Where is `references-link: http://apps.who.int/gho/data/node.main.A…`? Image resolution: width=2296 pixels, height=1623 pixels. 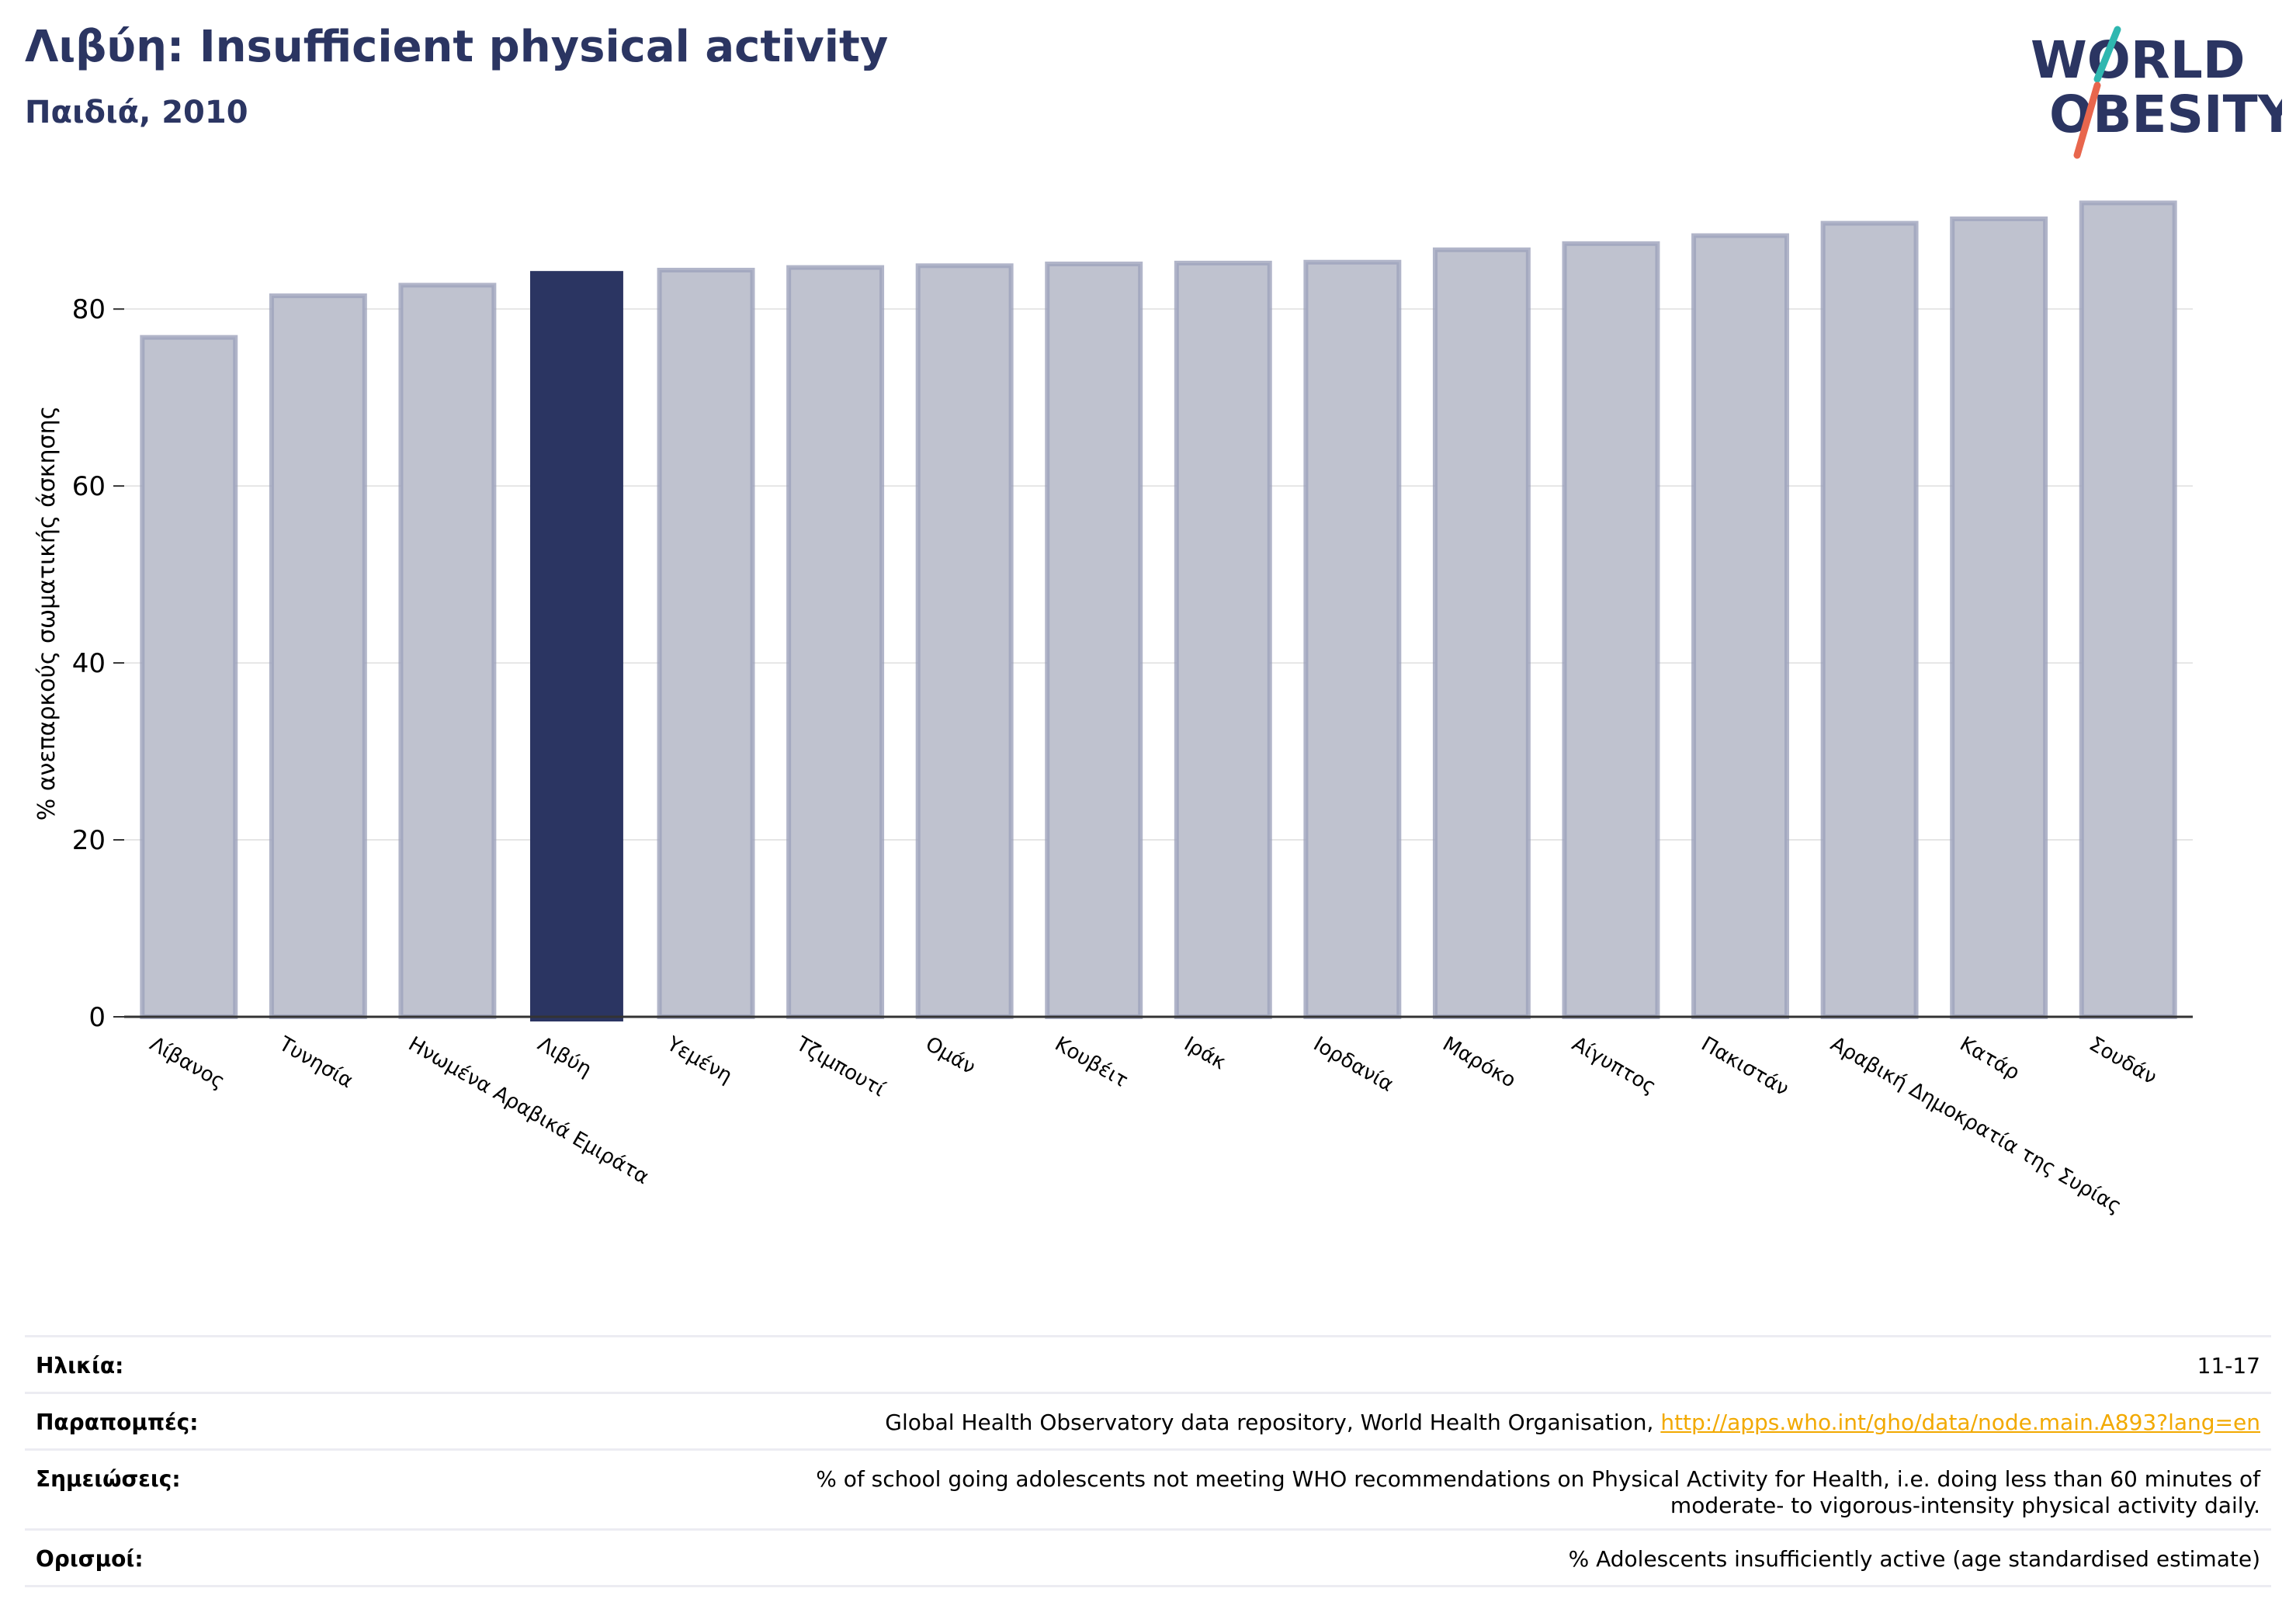
references-link: http://apps.who.int/gho/data/node.main.A… is located at coordinates (1960, 1422).